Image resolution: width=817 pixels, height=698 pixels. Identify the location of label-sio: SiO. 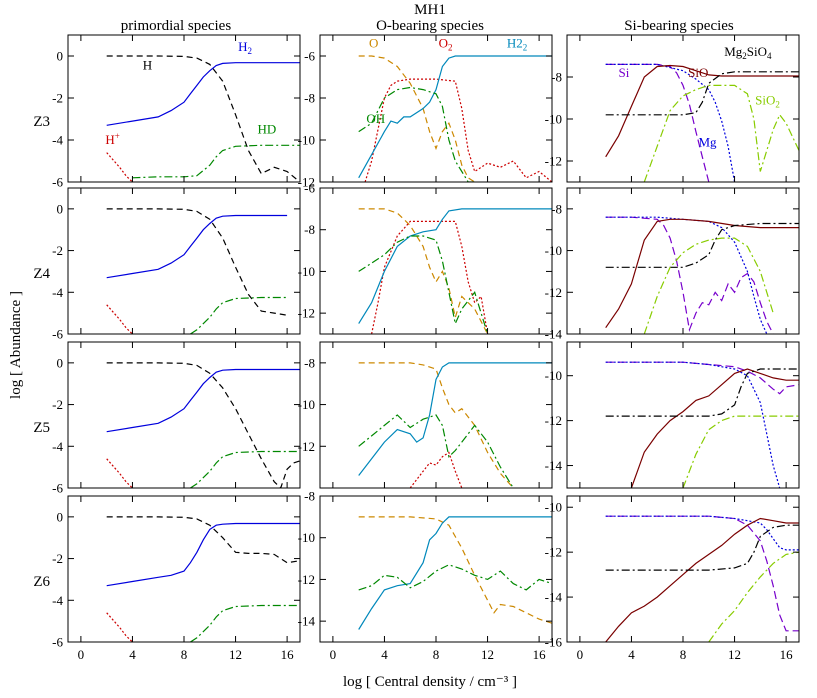
(698, 72).